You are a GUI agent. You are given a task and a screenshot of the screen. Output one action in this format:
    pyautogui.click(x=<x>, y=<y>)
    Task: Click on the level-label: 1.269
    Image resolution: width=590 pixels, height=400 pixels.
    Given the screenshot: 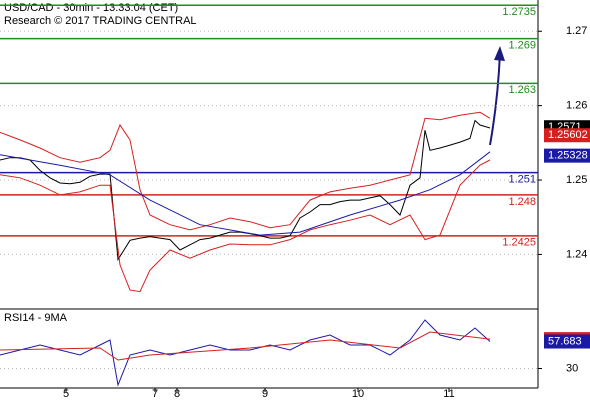 What is the action you would take?
    pyautogui.click(x=522, y=46)
    